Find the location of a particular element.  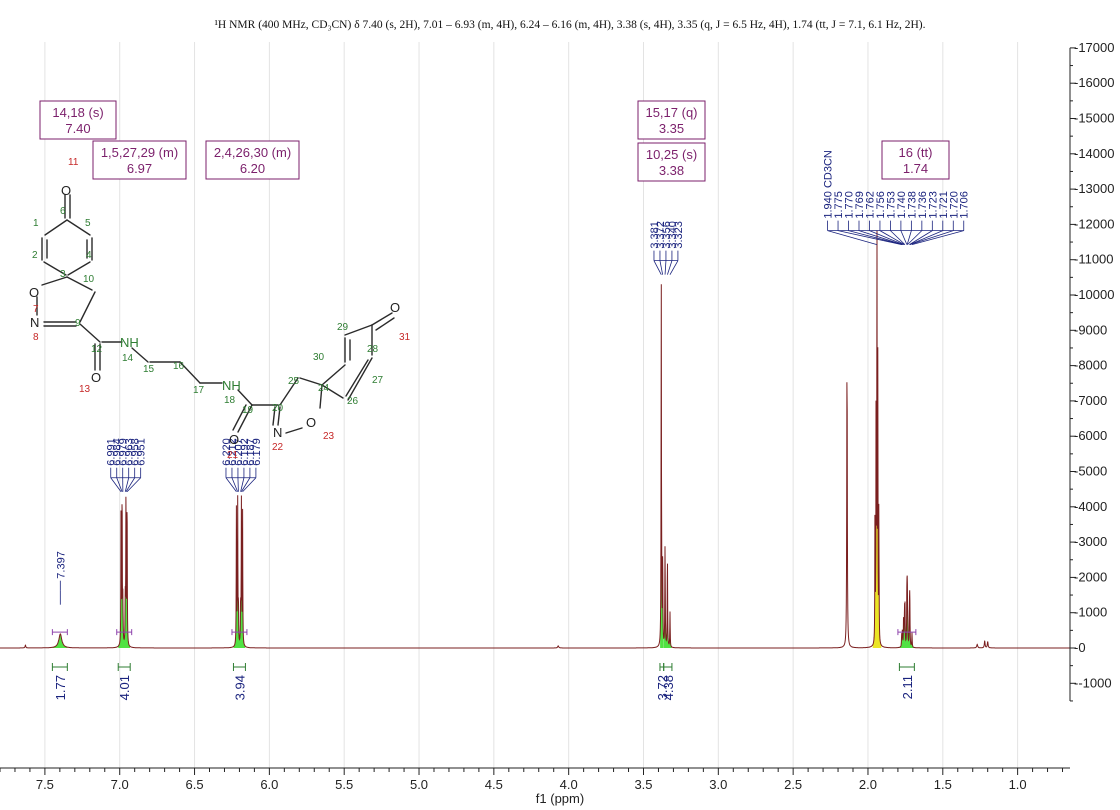

y-tick-label: -17000 is located at coordinates (1094, 47).